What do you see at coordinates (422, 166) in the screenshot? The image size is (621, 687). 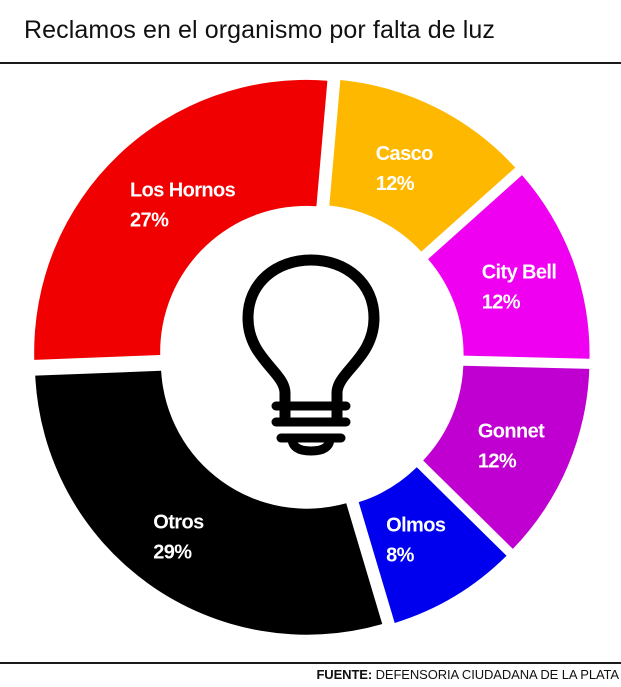 I see `slice-casco` at bounding box center [422, 166].